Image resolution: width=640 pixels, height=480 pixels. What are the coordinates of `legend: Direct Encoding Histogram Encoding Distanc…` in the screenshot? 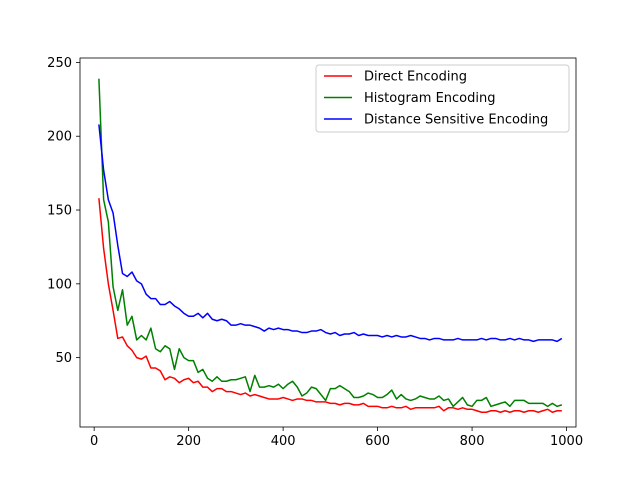 It's located at (442, 98).